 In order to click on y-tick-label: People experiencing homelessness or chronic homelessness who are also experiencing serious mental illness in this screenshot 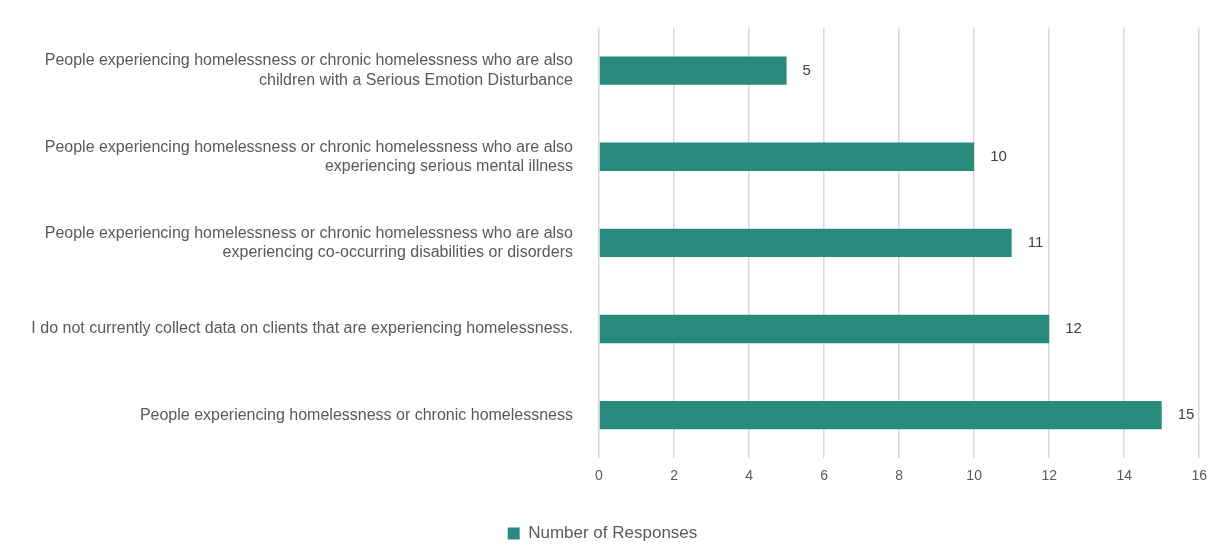, I will do `click(309, 155)`.